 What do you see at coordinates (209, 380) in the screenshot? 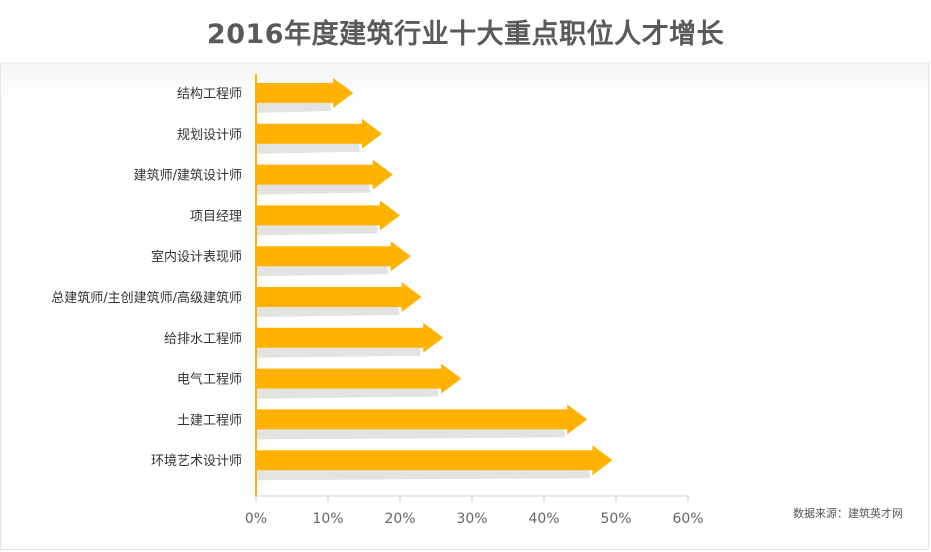
I see `category-label: 电气工程师` at bounding box center [209, 380].